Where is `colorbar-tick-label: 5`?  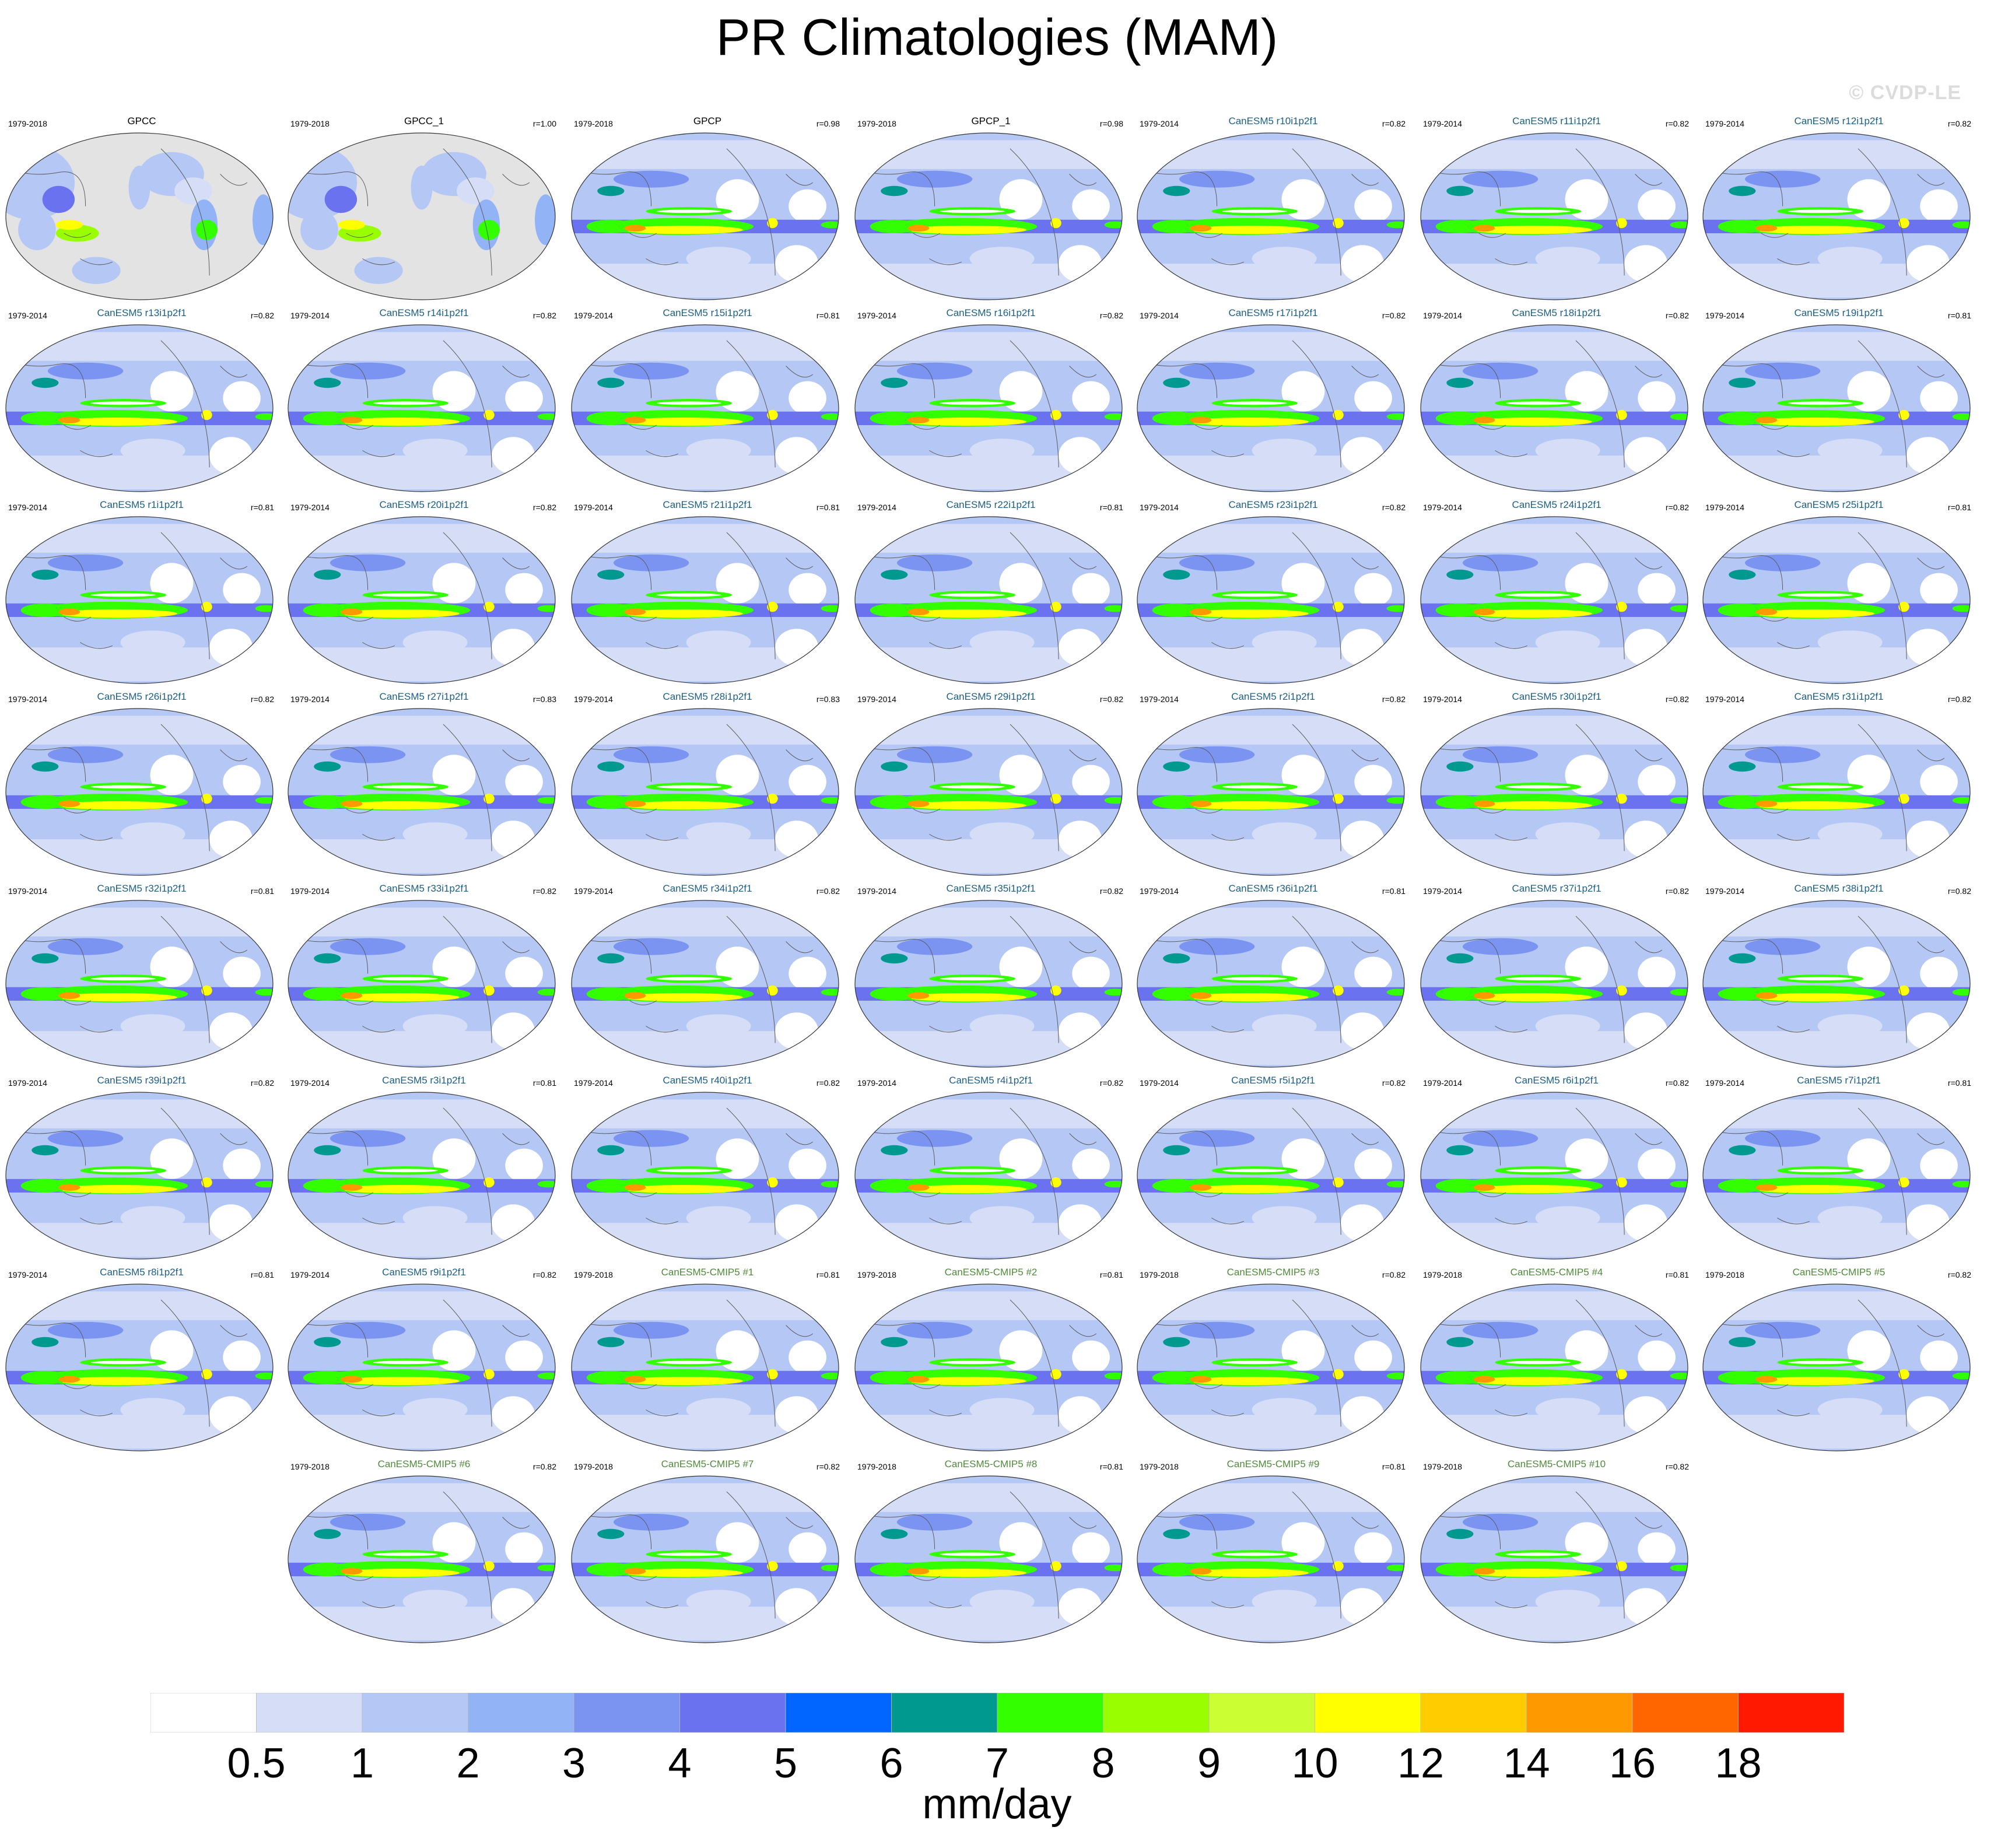 colorbar-tick-label: 5 is located at coordinates (785, 1763).